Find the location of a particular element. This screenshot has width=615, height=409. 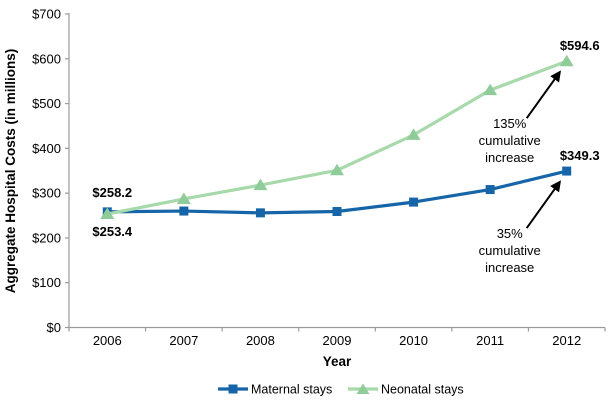

x-tick-label: 2012 is located at coordinates (566, 340).